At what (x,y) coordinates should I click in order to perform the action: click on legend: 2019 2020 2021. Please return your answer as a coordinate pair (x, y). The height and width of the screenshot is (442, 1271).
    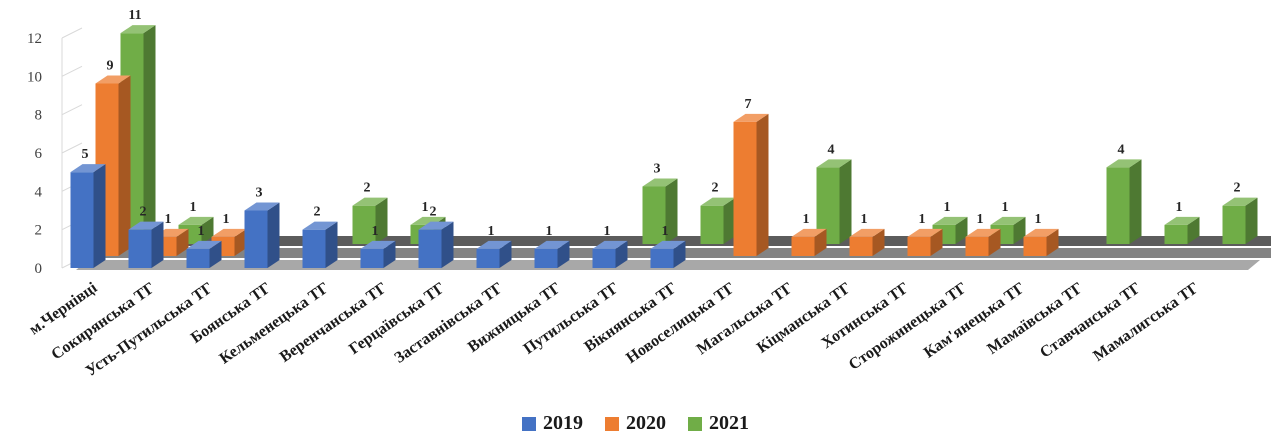
    Looking at the image, I should click on (635, 423).